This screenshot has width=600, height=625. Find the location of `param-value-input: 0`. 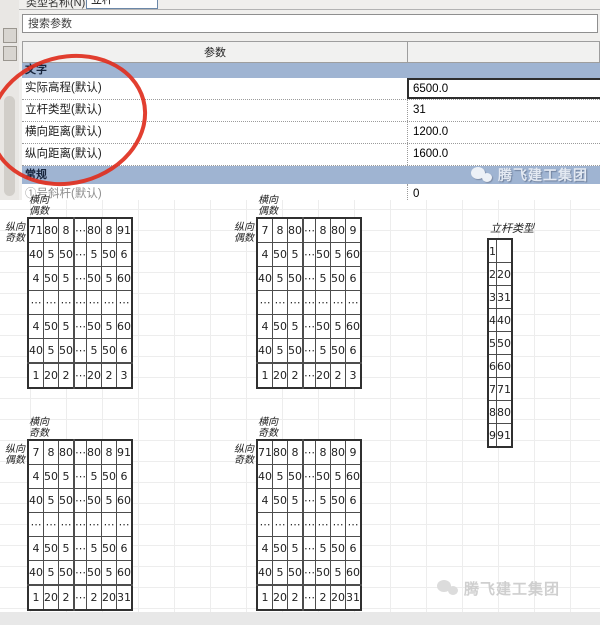

param-value-input: 0 is located at coordinates (503, 195).